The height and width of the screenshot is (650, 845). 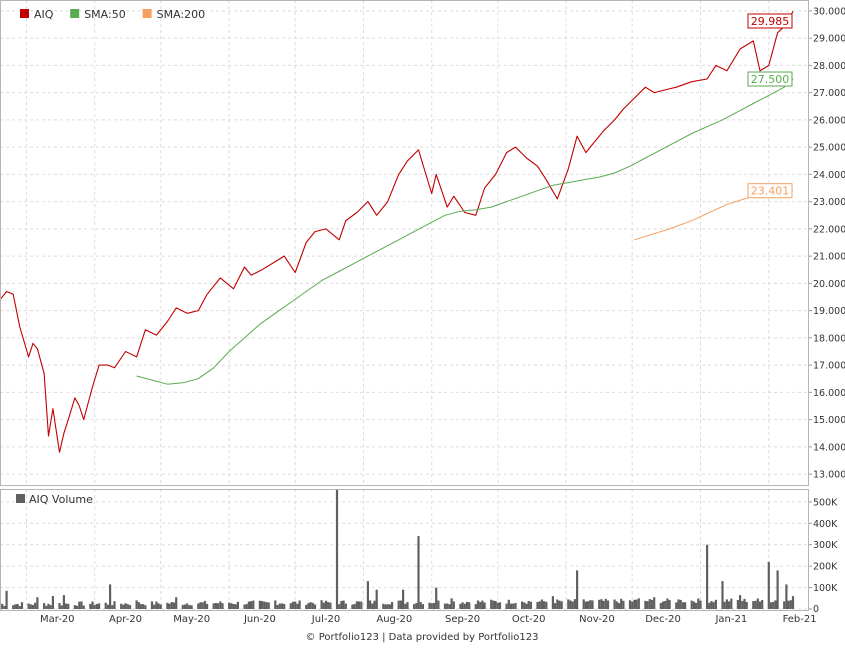 I want to click on volume-y-tick-label-3: 200K, so click(x=825, y=567).